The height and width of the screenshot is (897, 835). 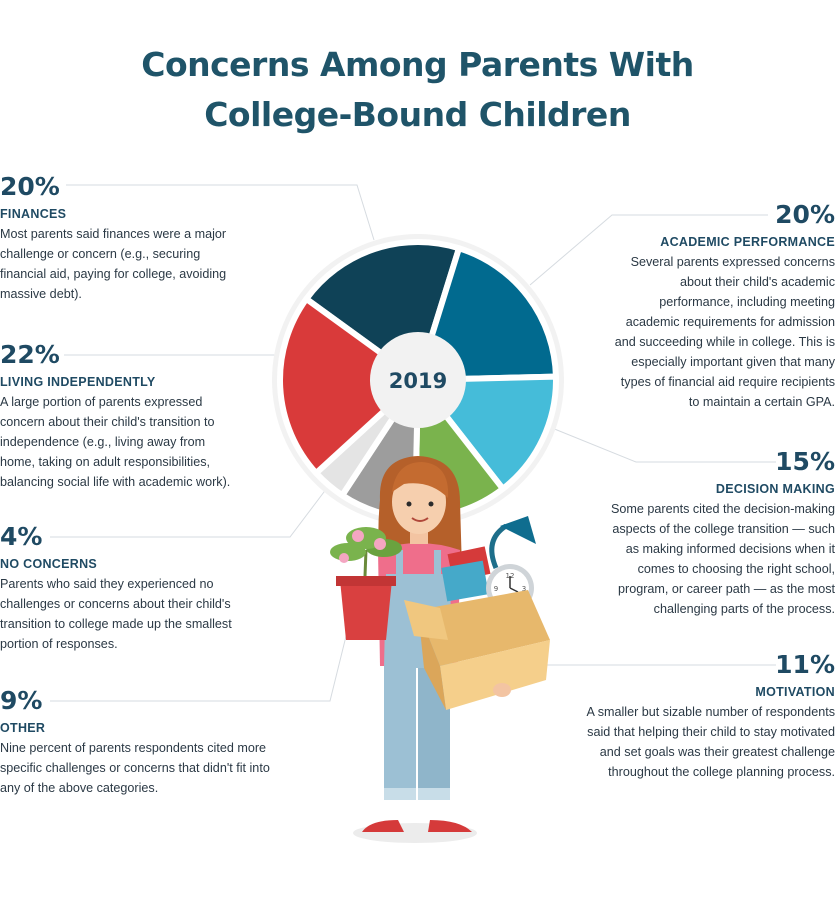 What do you see at coordinates (732, 262) in the screenshot?
I see `desc-line: Several parents expressed concerns` at bounding box center [732, 262].